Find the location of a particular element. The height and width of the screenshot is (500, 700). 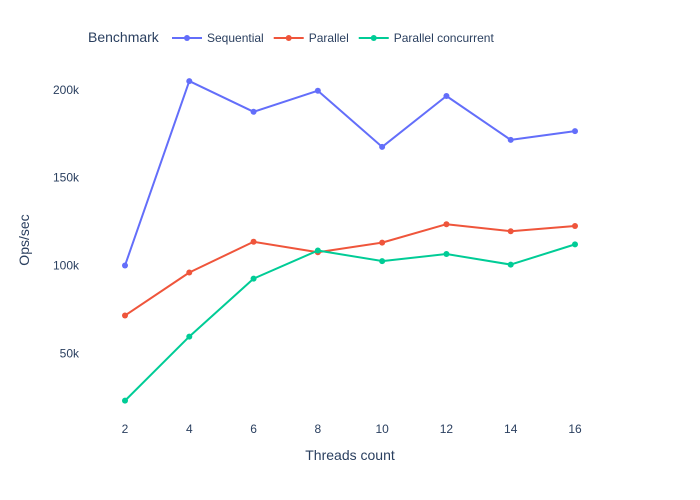

x-tick-label: 14 is located at coordinates (511, 429).